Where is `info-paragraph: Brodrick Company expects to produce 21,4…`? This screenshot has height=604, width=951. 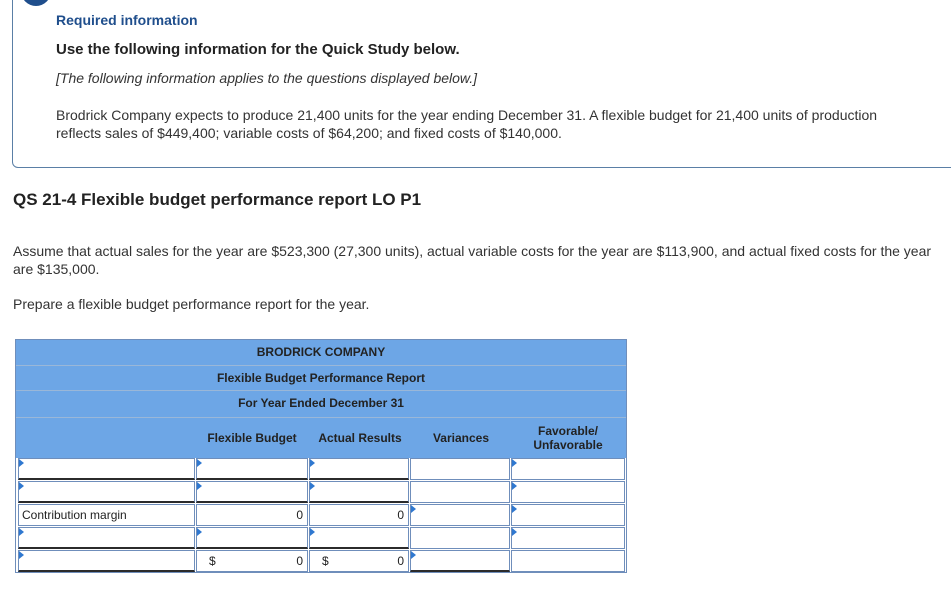
info-paragraph: Brodrick Company expects to produce 21,4… is located at coordinates (467, 124).